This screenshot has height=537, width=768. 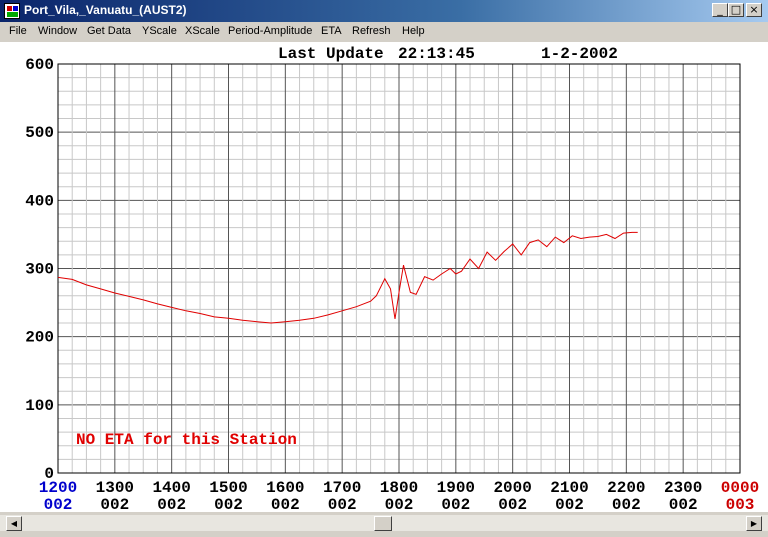 I want to click on scroll-thumb, so click(x=383, y=523).